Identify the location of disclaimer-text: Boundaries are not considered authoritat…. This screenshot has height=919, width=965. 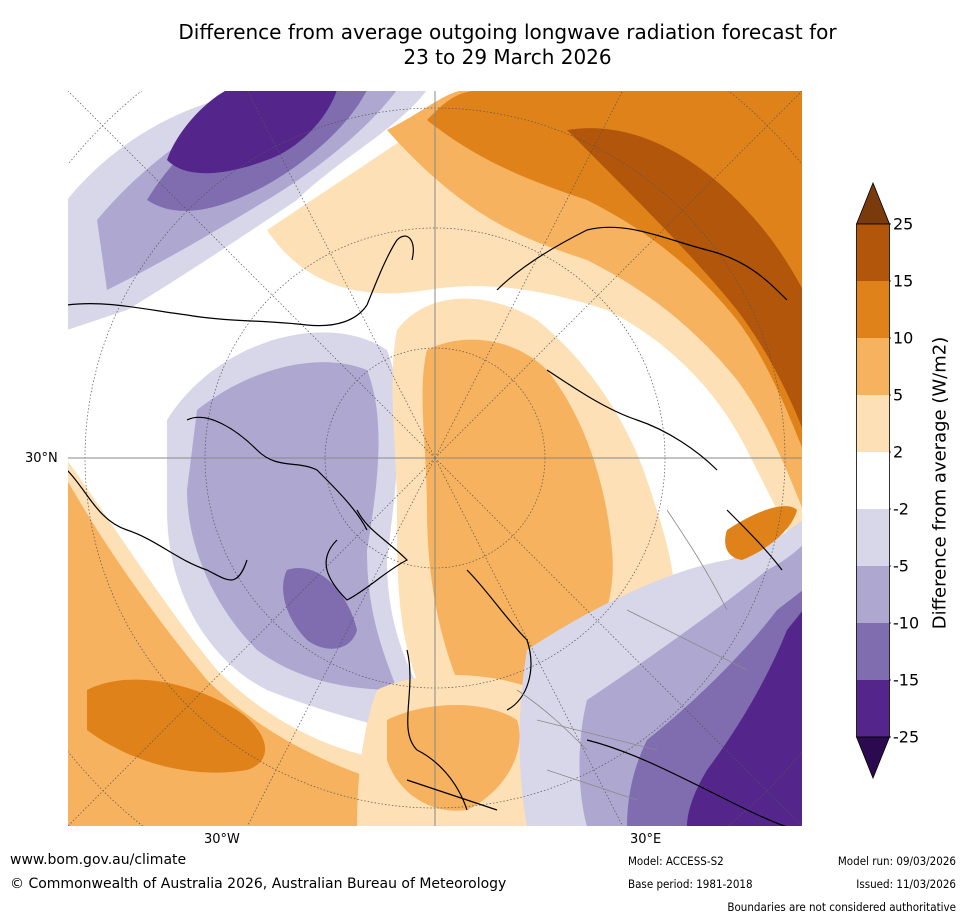
(841, 907).